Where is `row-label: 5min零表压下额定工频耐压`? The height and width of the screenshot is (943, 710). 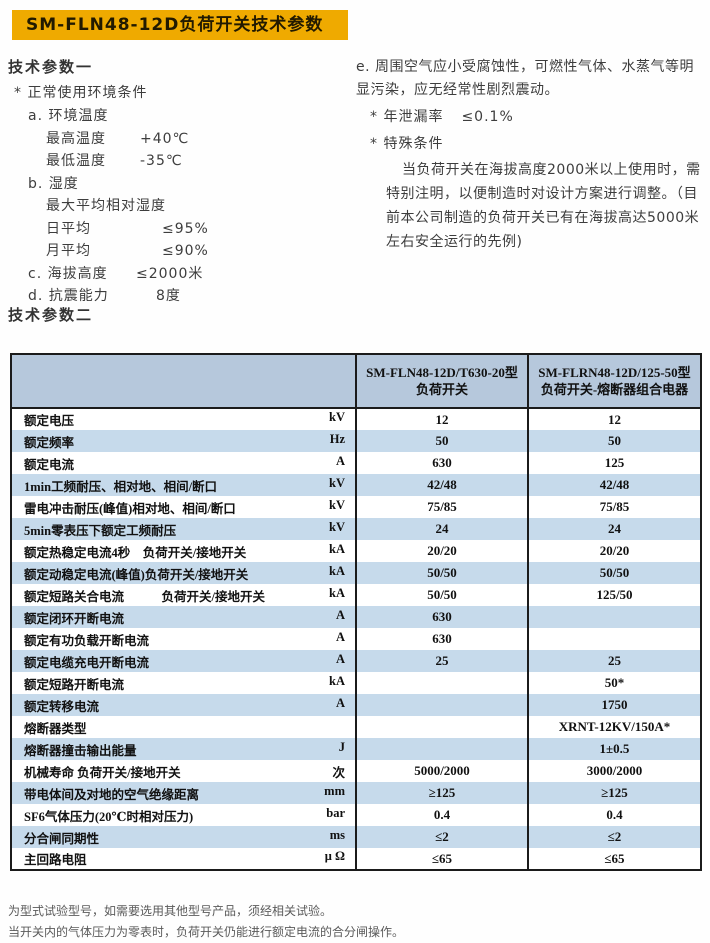
row-label: 5min零表压下额定工频耐压 is located at coordinates (100, 530).